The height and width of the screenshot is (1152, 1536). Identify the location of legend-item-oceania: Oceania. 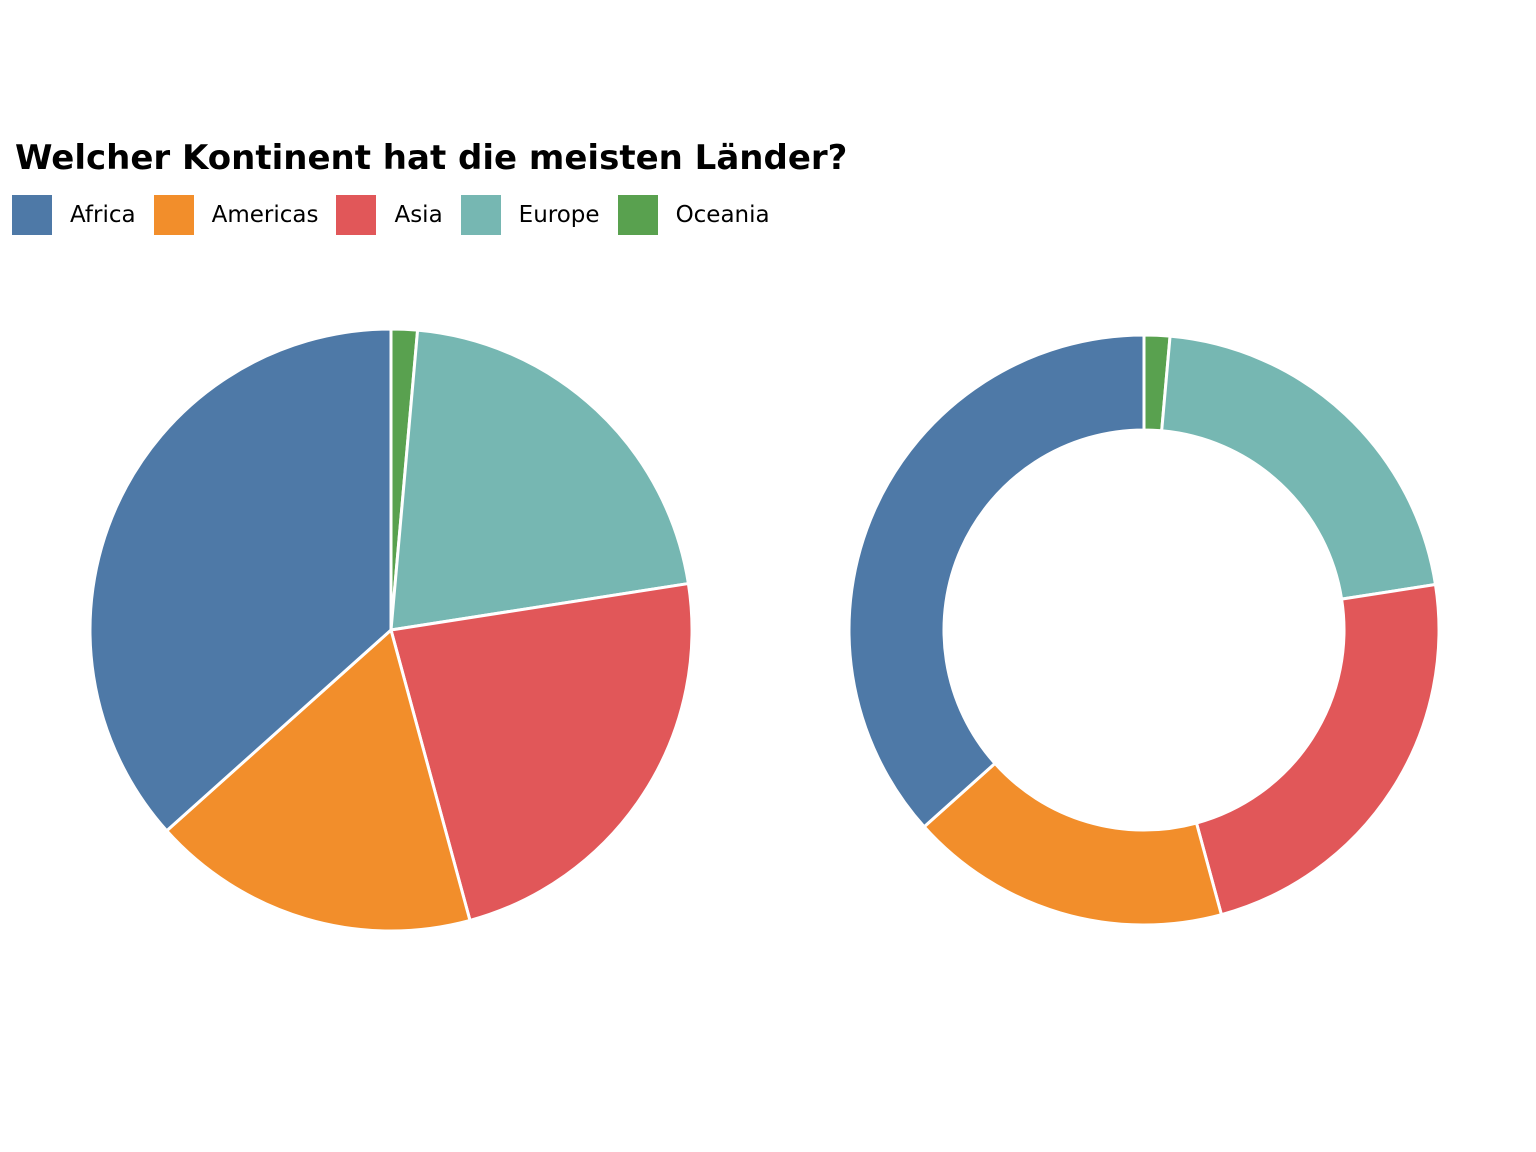
(693, 215).